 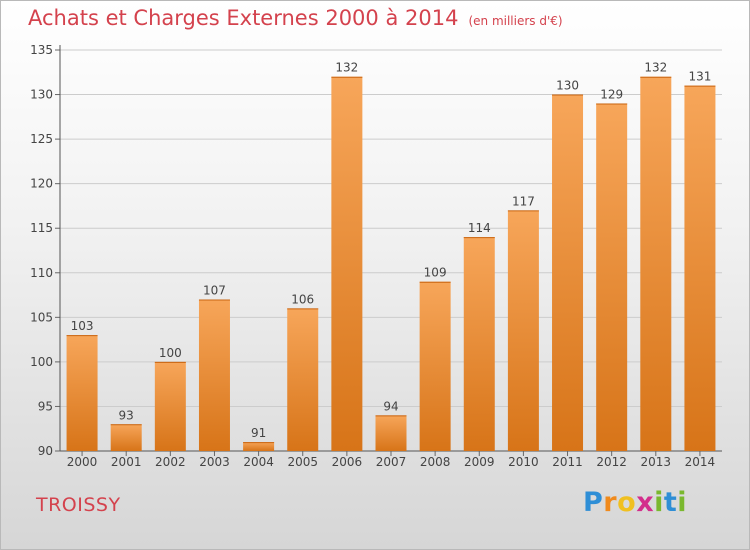 What do you see at coordinates (670, 502) in the screenshot?
I see `logo-letter: t` at bounding box center [670, 502].